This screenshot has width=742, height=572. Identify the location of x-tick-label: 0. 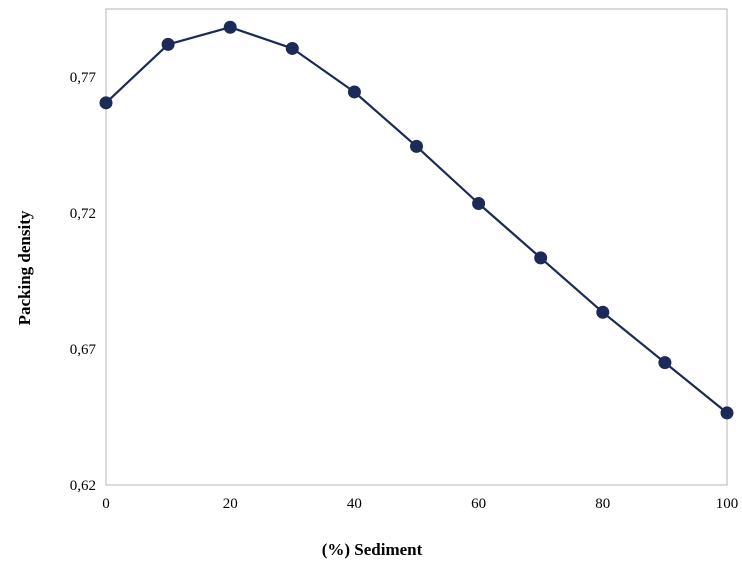
(106, 504).